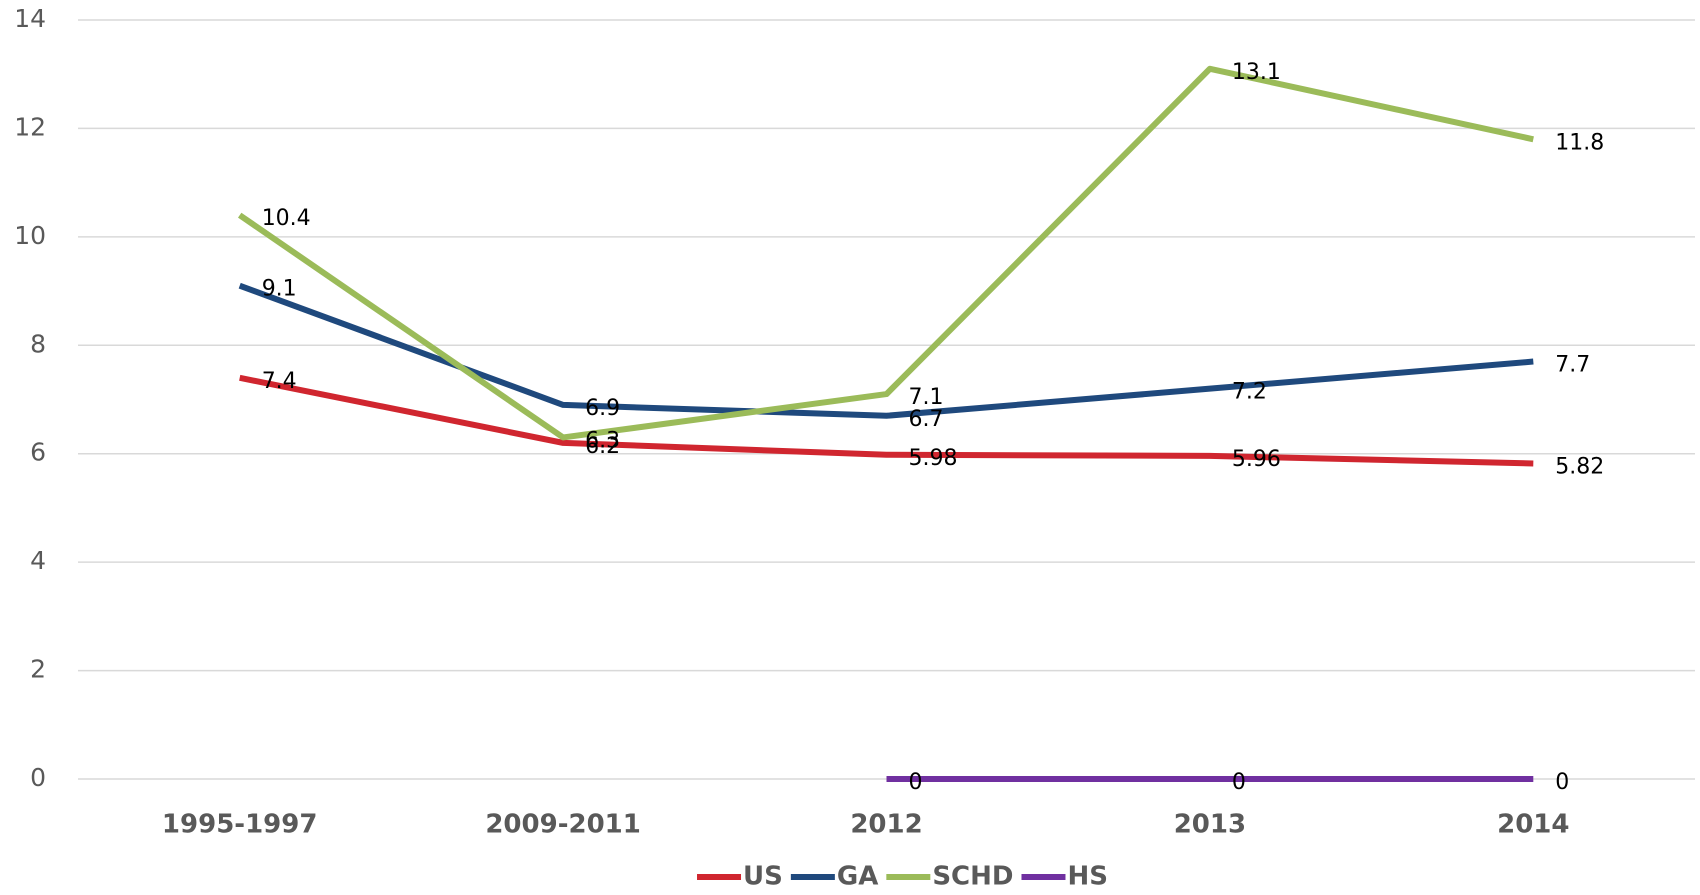 The width and height of the screenshot is (1700, 895). What do you see at coordinates (1579, 142) in the screenshot?
I see `data-label: 11.8` at bounding box center [1579, 142].